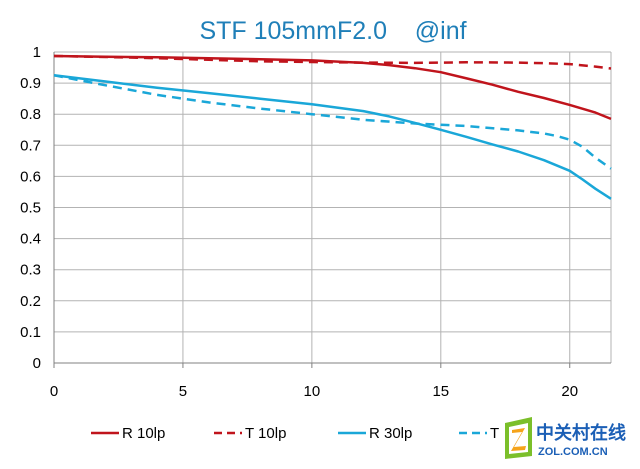  I want to click on y-tick-label: 1, so click(37, 52).